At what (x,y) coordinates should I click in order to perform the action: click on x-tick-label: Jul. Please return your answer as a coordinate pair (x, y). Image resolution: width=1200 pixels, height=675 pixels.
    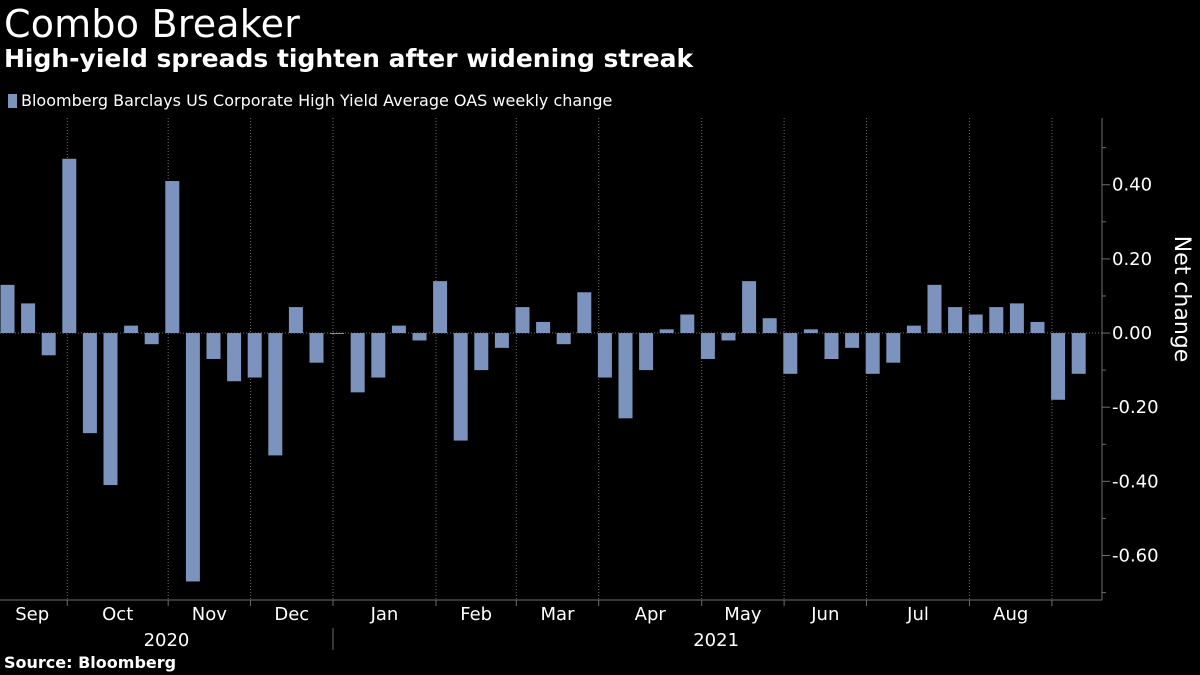
    Looking at the image, I should click on (917, 614).